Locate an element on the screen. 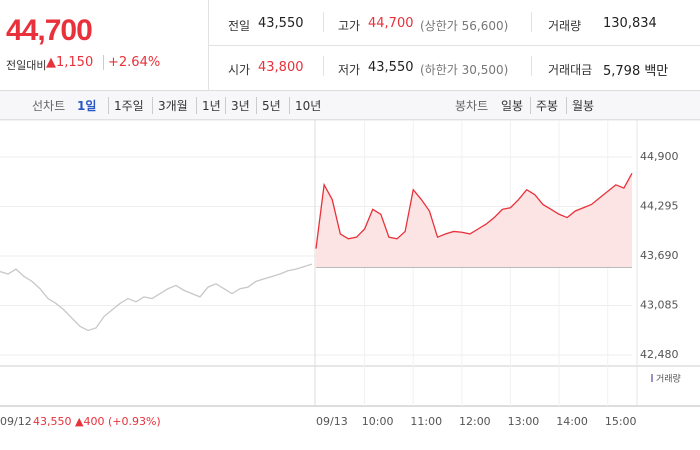  period-tab: 1년 is located at coordinates (208, 105).